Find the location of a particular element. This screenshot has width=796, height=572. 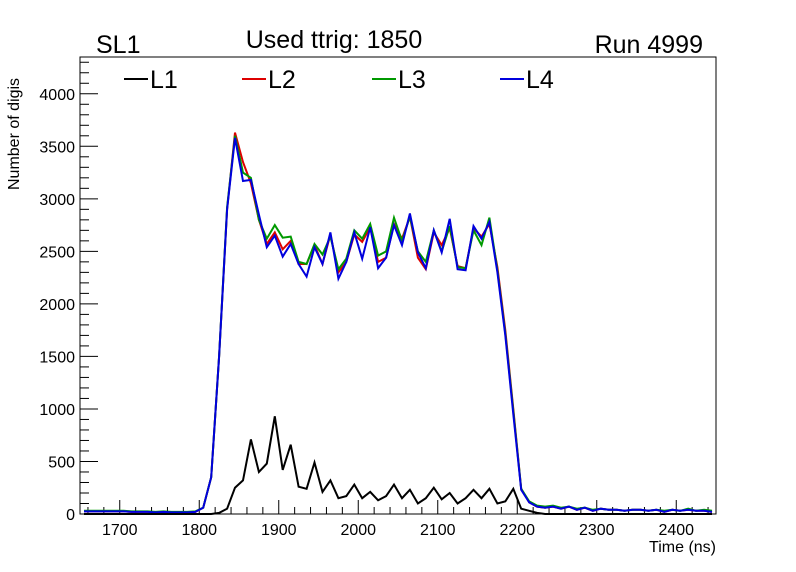

legend-label-l2: L2 is located at coordinates (282, 80).